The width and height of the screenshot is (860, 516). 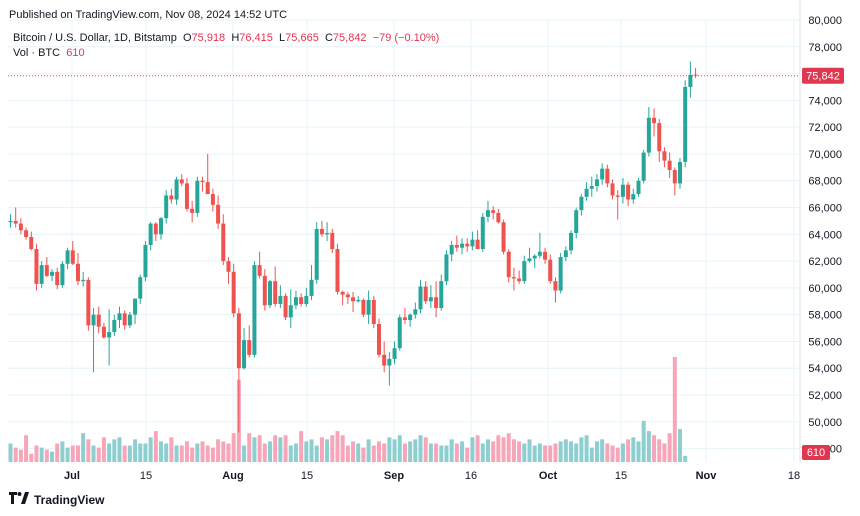 I want to click on close-label: C, so click(x=328, y=38).